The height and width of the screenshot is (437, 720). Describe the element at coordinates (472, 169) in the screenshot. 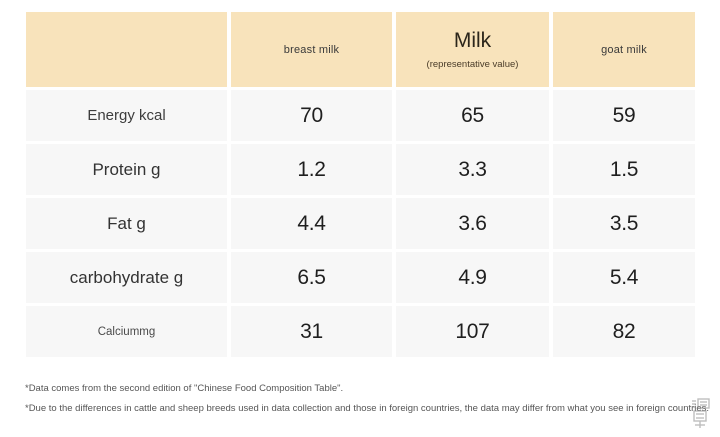

I see `value-protein-milk: 3.3` at that location.